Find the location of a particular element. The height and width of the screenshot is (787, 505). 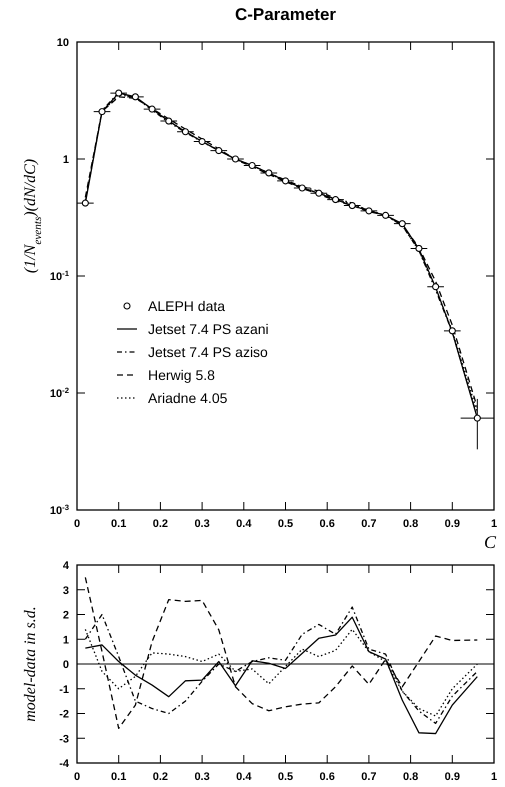

y-tick-label: -3 is located at coordinates (64, 739).